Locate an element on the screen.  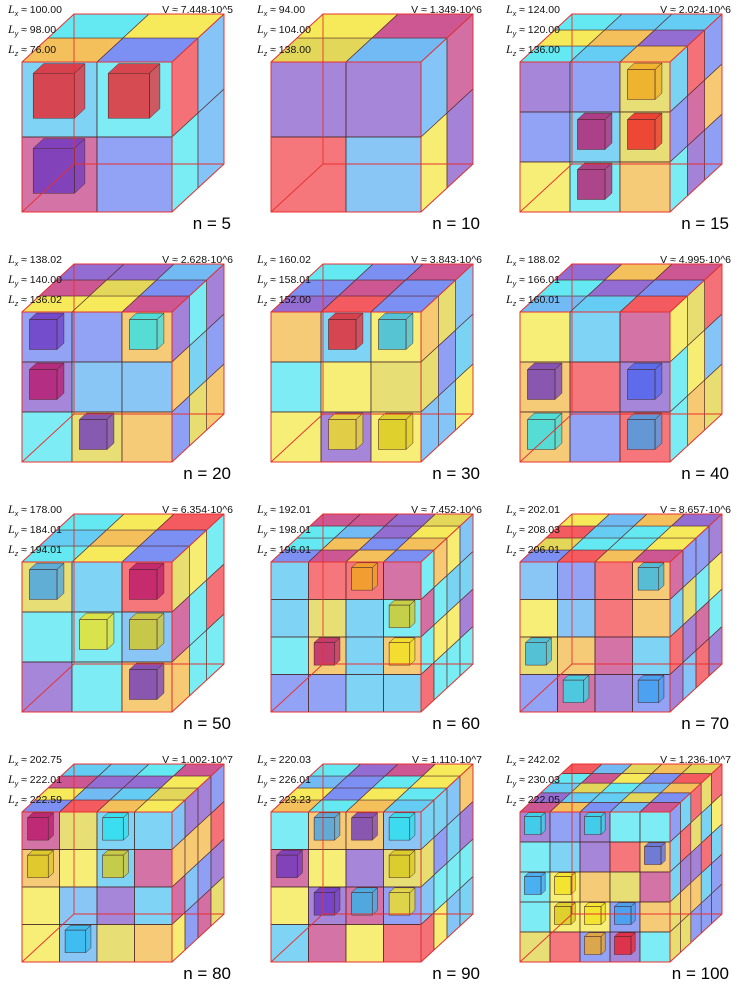
dimension-value: ≈ 230.03 is located at coordinates (539, 780).